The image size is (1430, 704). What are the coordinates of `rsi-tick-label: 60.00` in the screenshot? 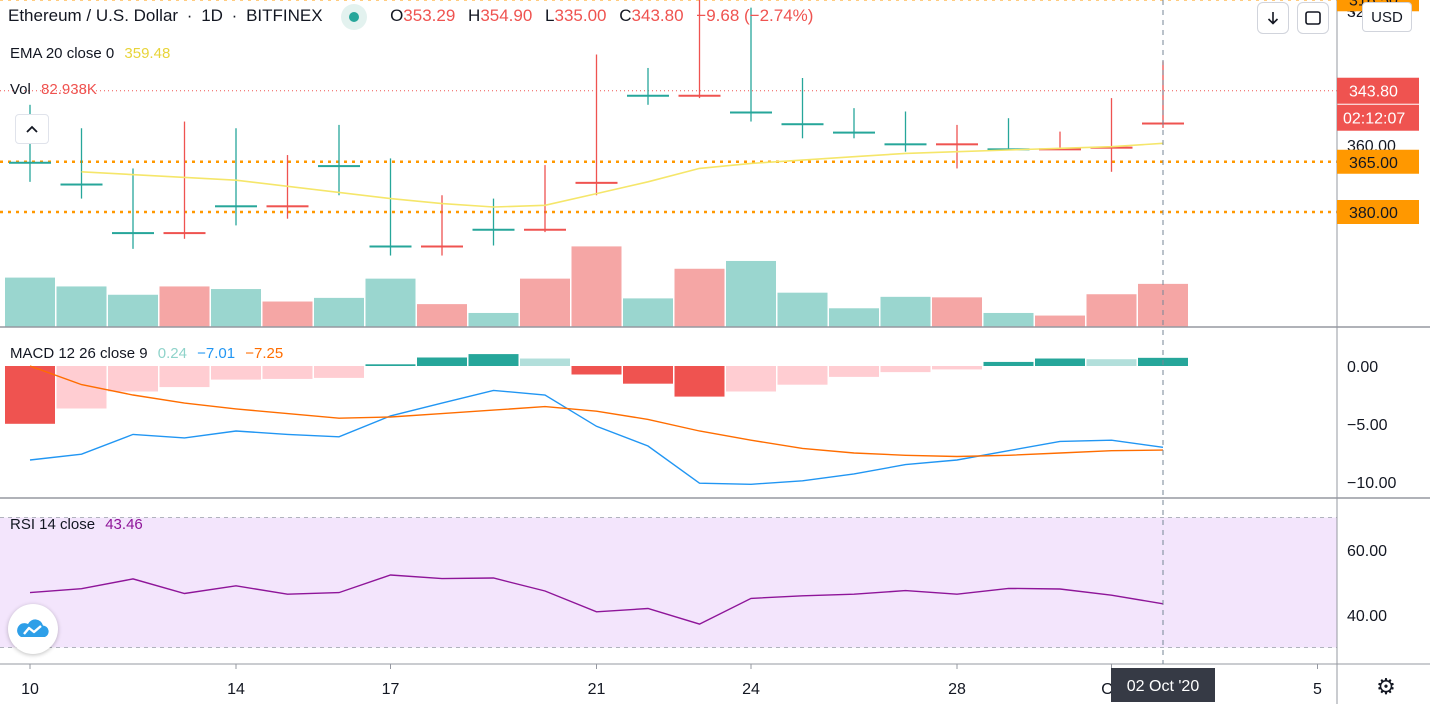 It's located at (1367, 551).